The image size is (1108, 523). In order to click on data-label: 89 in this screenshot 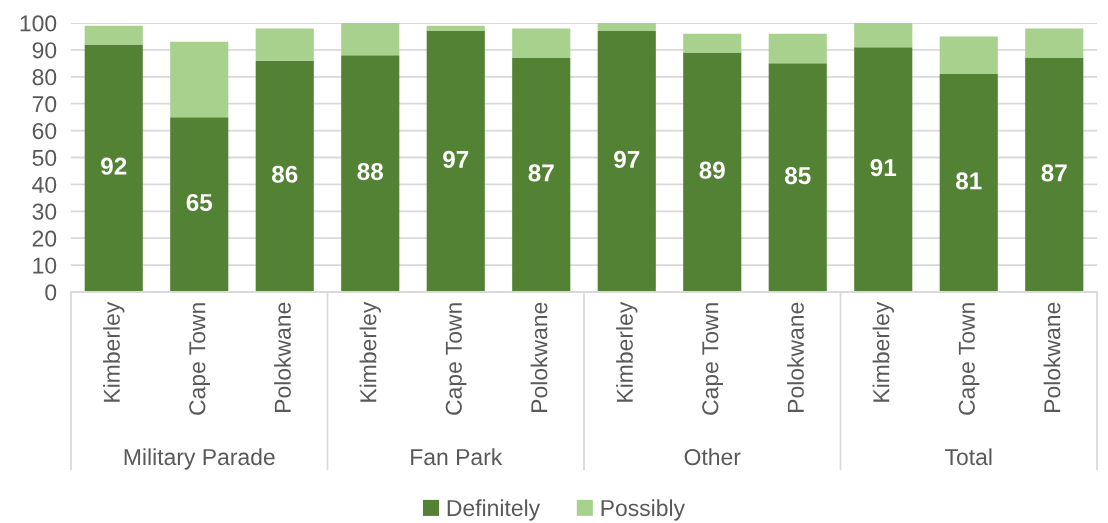, I will do `click(712, 170)`.